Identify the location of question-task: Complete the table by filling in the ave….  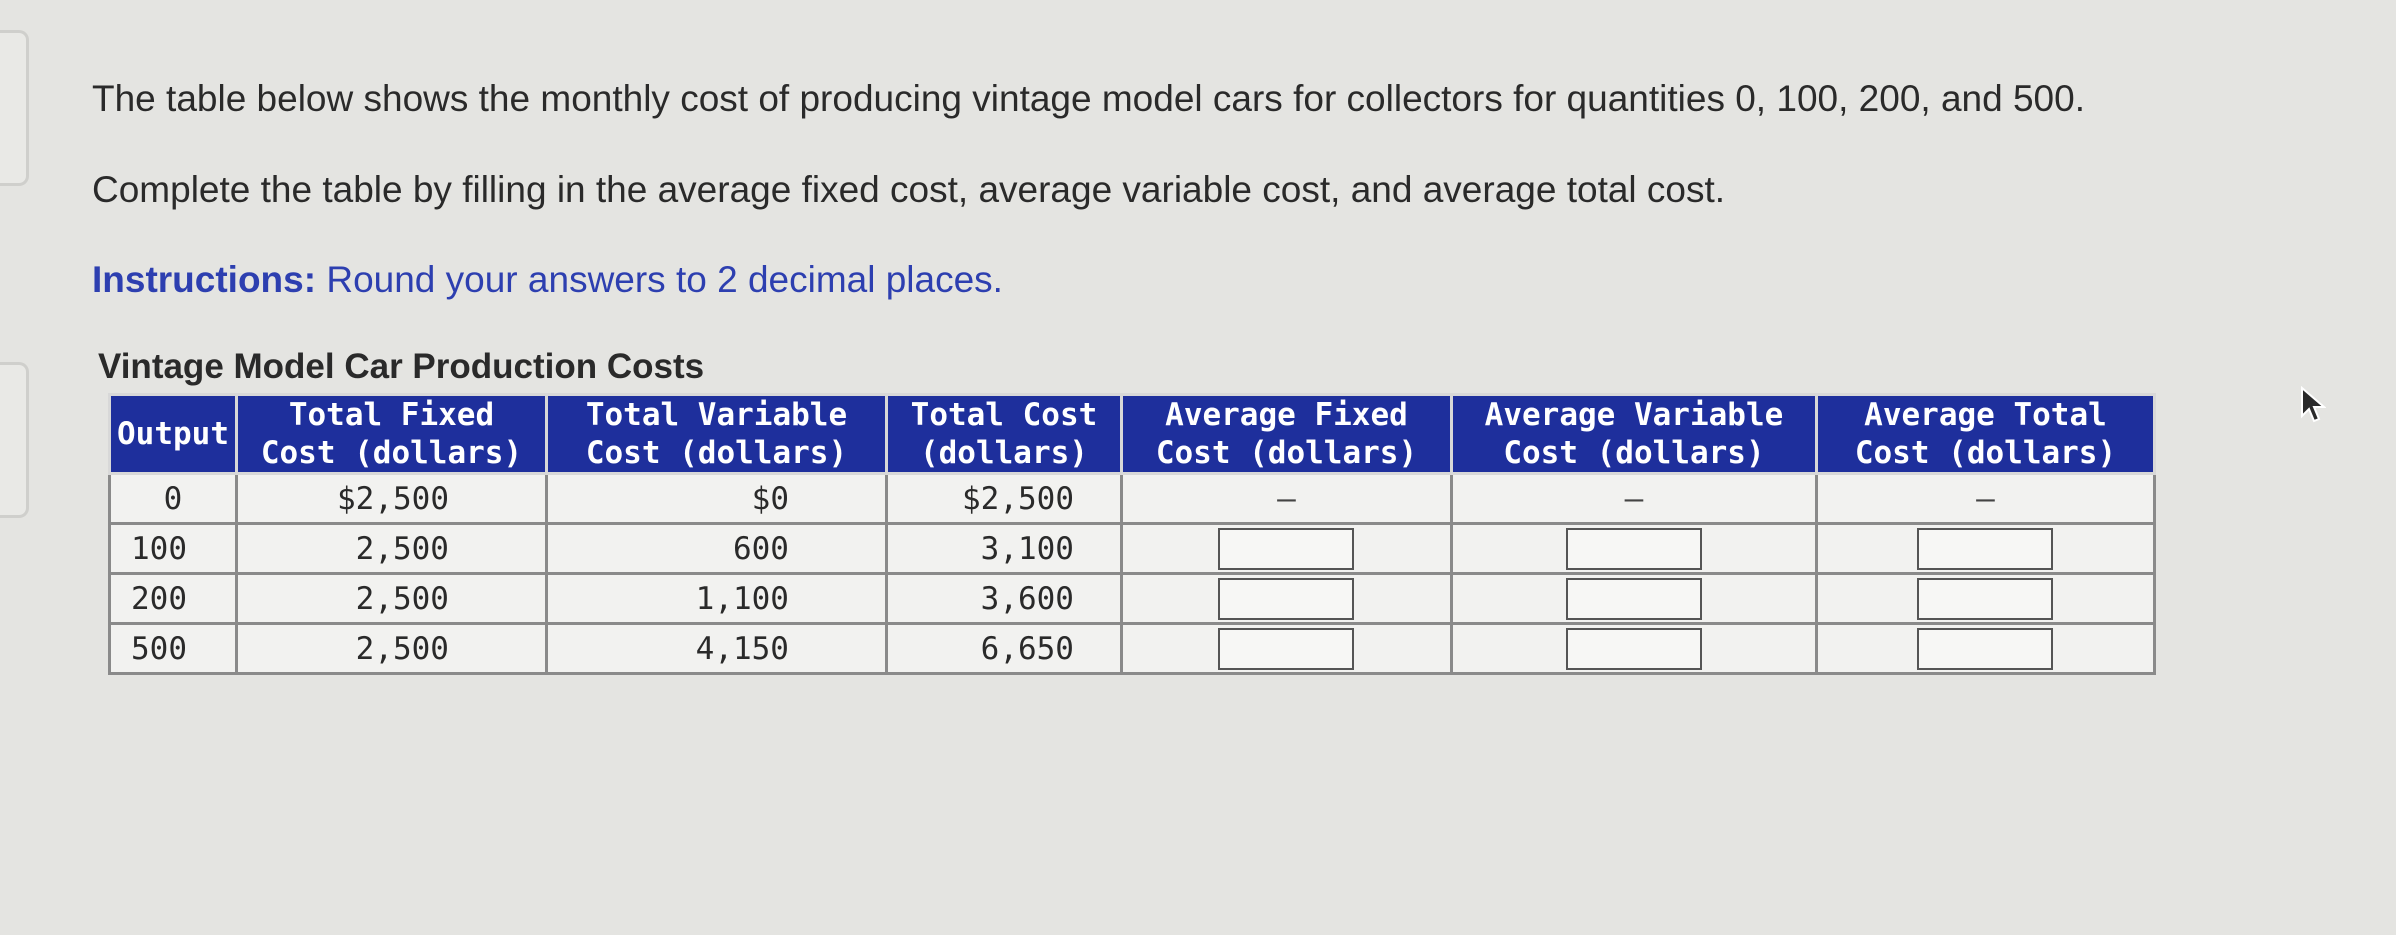
(909, 189).